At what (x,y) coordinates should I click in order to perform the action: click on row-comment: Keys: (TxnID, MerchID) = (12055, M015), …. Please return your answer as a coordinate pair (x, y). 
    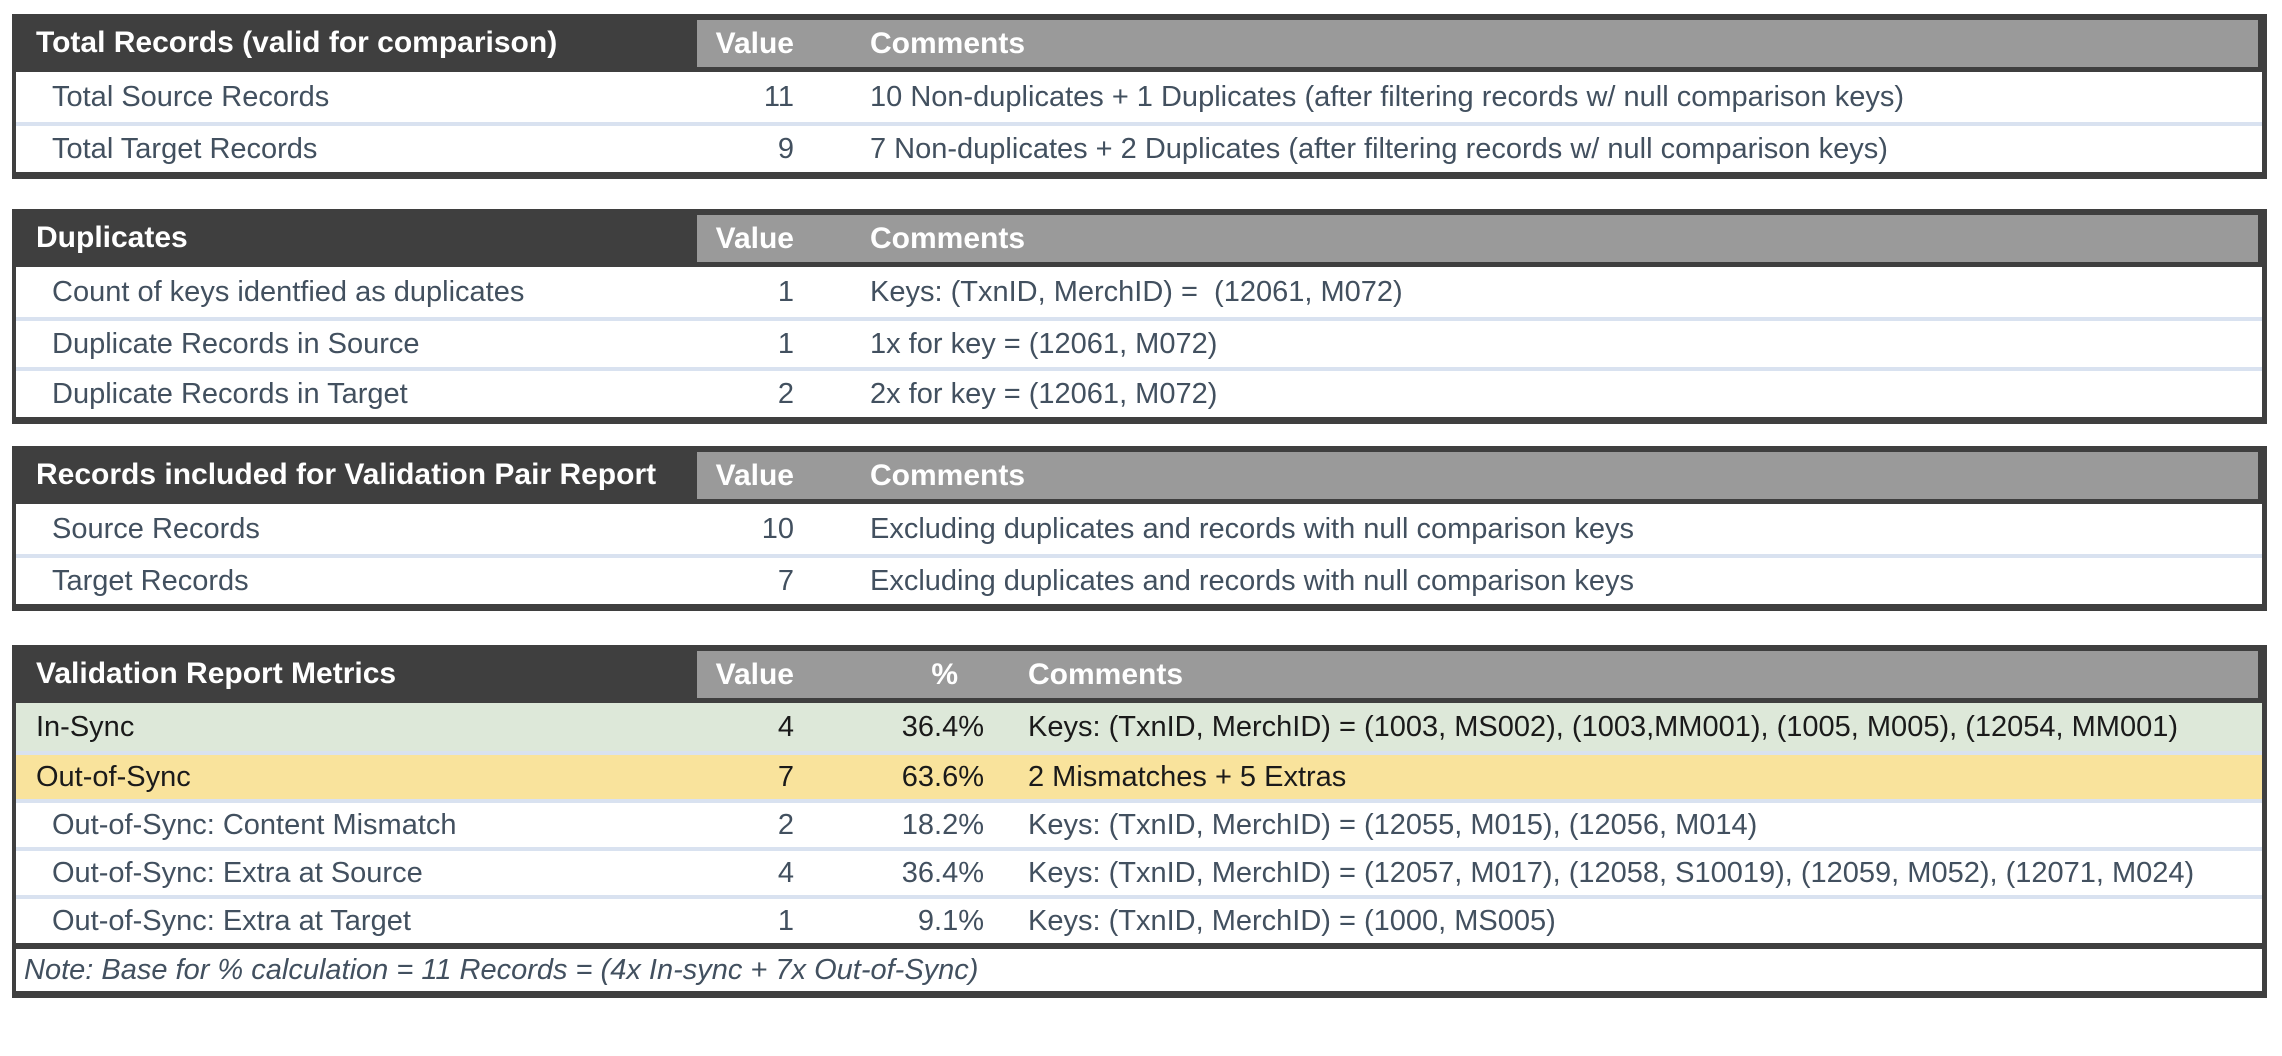
    Looking at the image, I should click on (1393, 824).